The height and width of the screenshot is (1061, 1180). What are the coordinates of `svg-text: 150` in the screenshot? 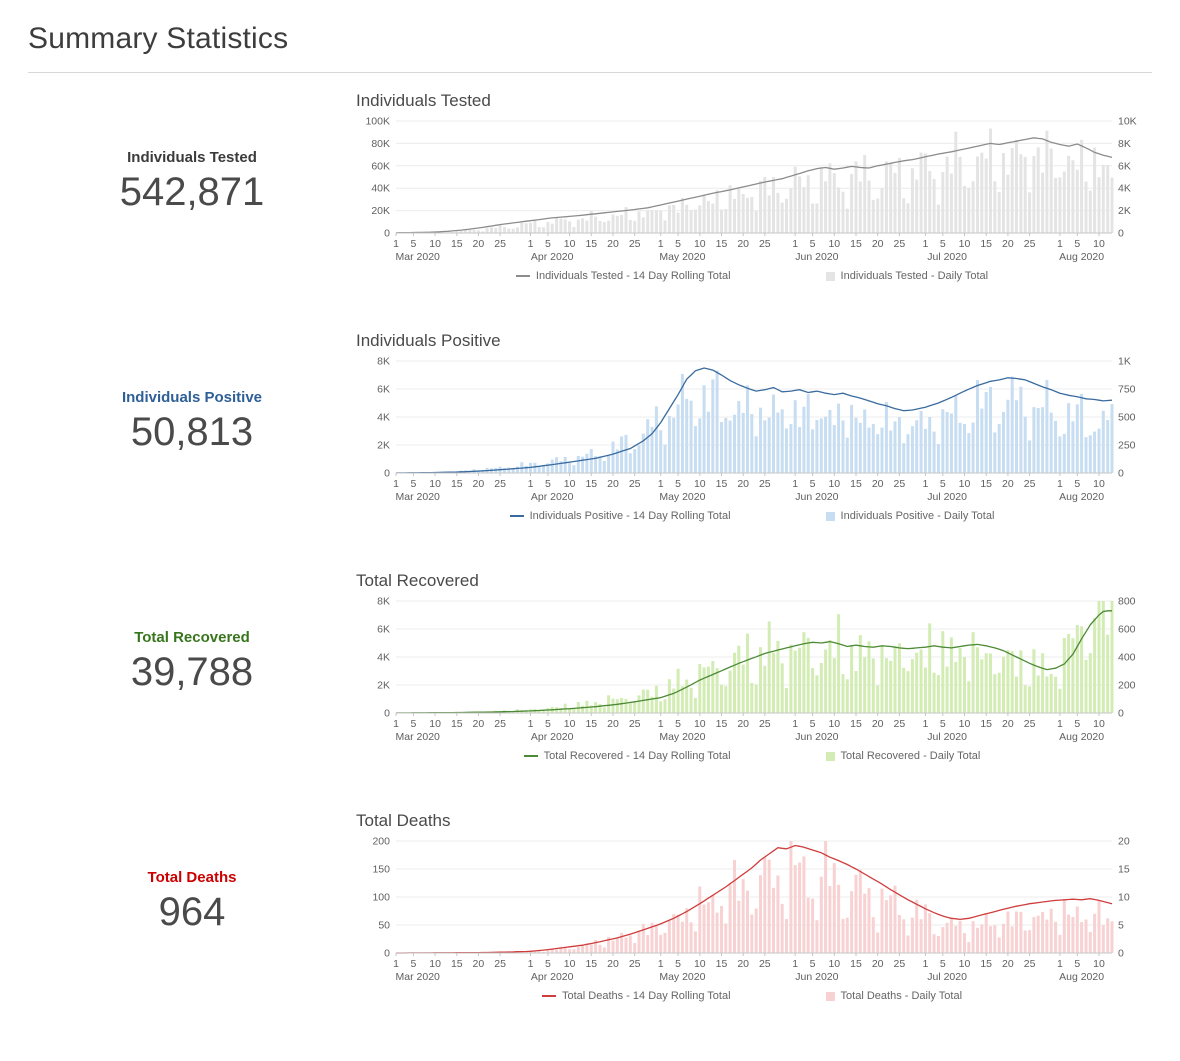 It's located at (381, 870).